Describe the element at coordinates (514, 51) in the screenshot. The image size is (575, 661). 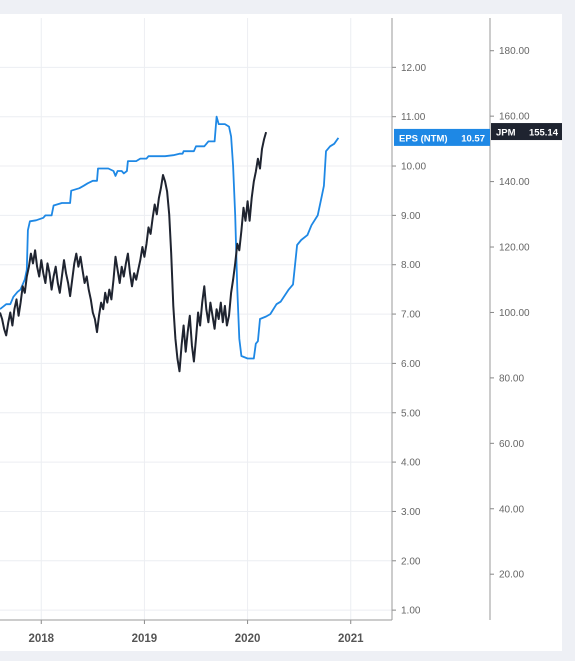
I see `right-axis-tick-label: 180.00` at that location.